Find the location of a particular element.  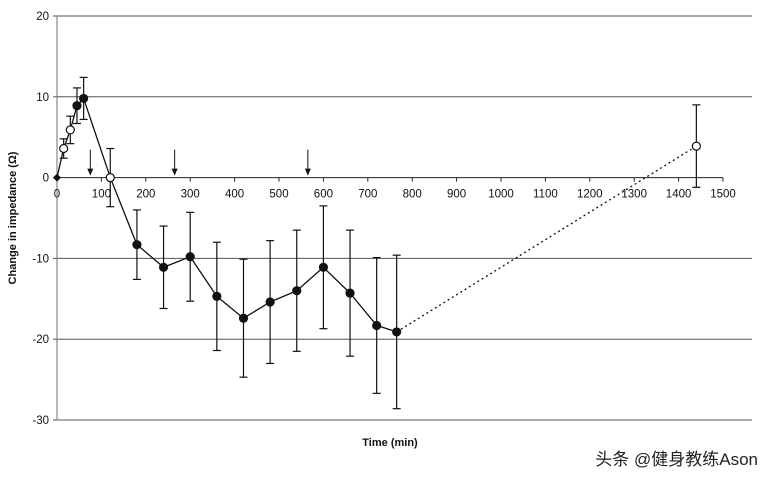

x-tick-label: 0 is located at coordinates (57, 195).